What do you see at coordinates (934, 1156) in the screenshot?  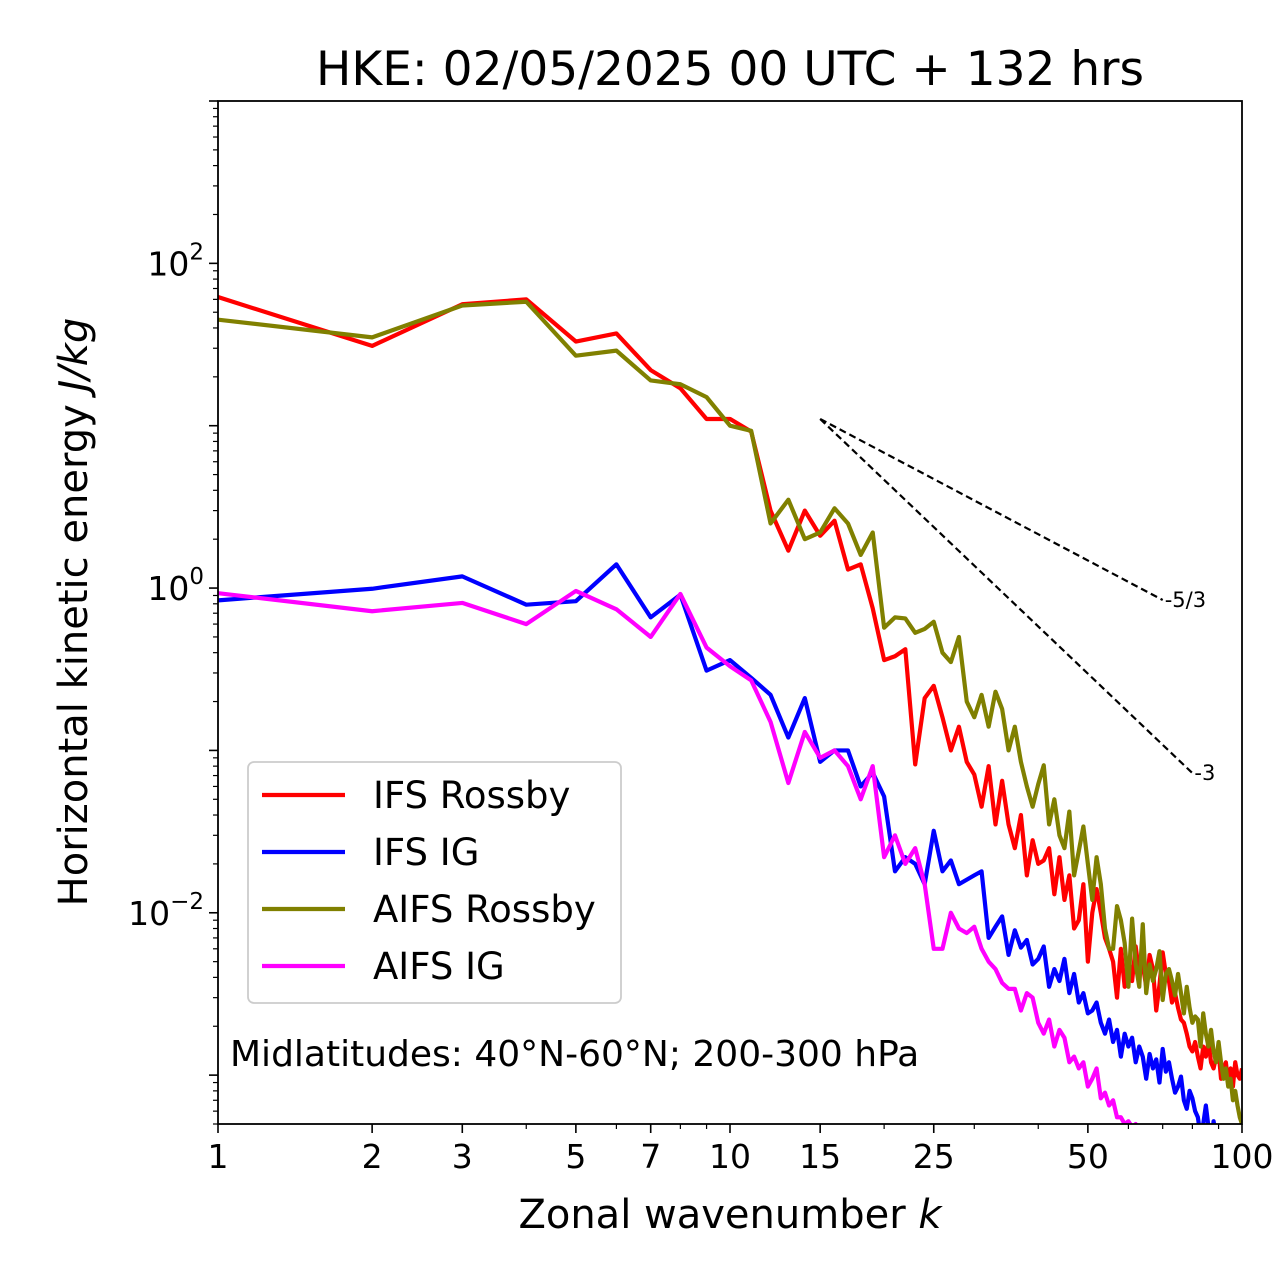 I see `x-tick-label: 25` at bounding box center [934, 1156].